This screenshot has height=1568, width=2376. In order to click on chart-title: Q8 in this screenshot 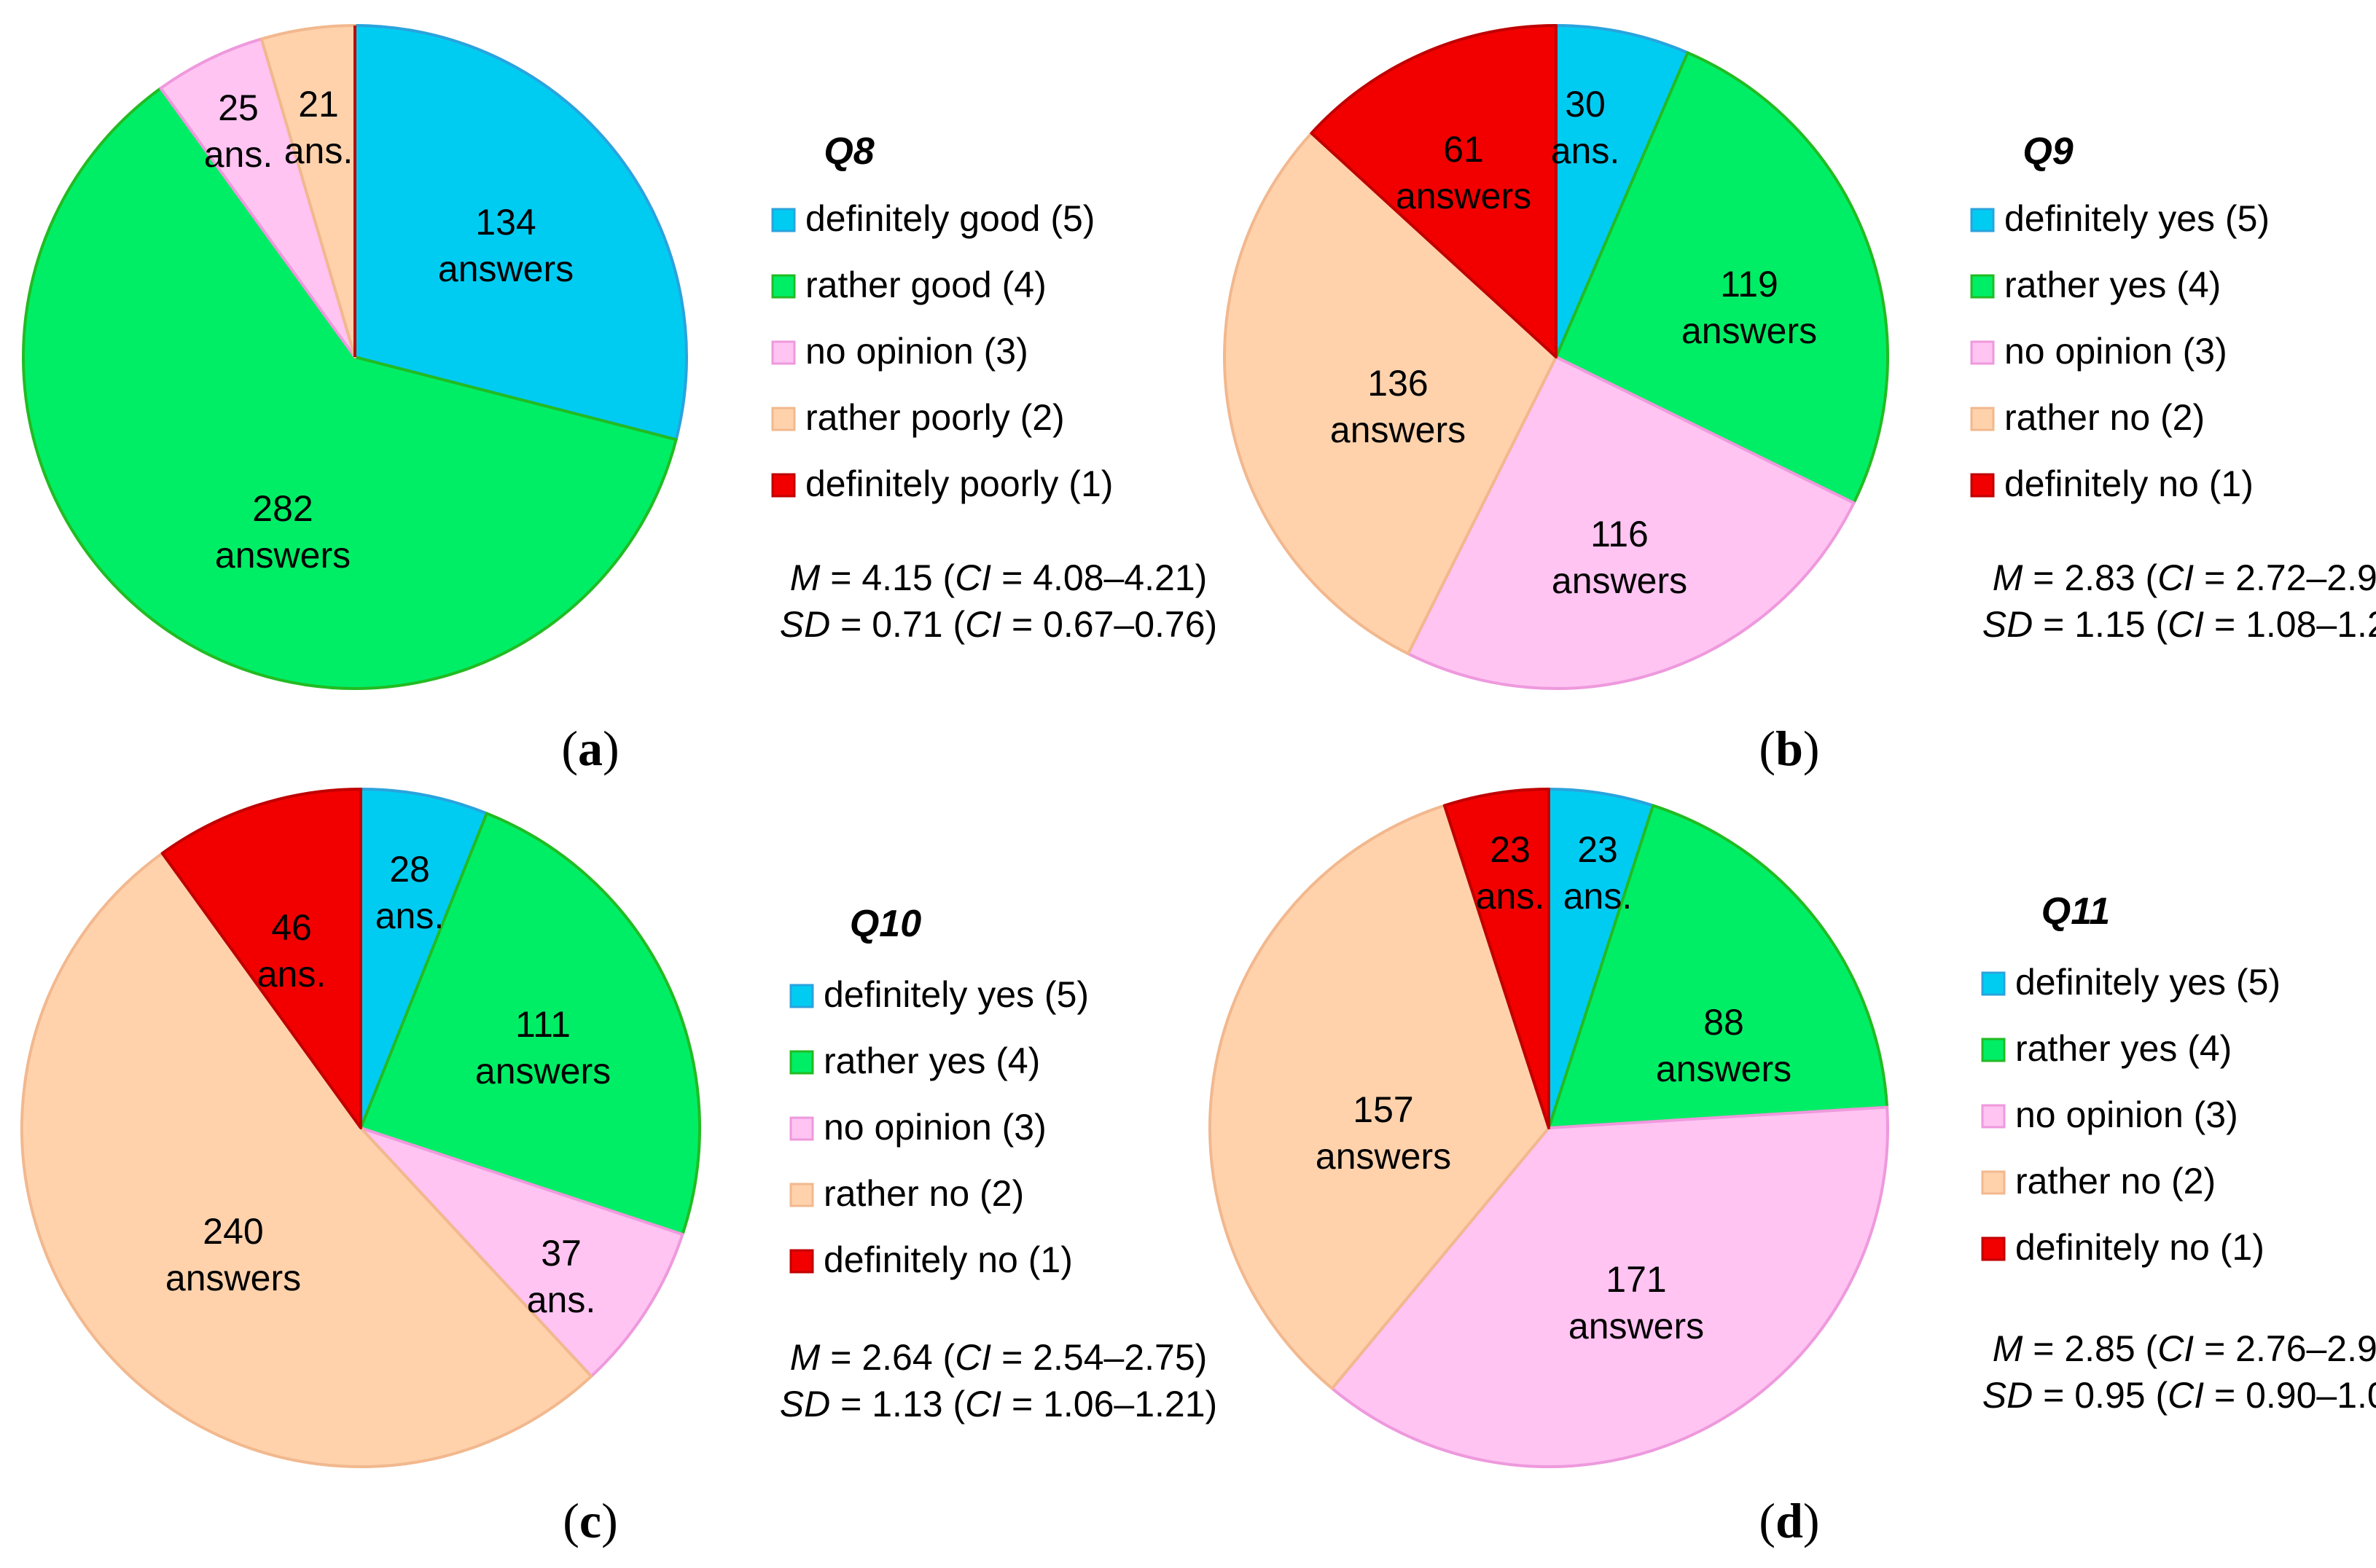, I will do `click(849, 151)`.